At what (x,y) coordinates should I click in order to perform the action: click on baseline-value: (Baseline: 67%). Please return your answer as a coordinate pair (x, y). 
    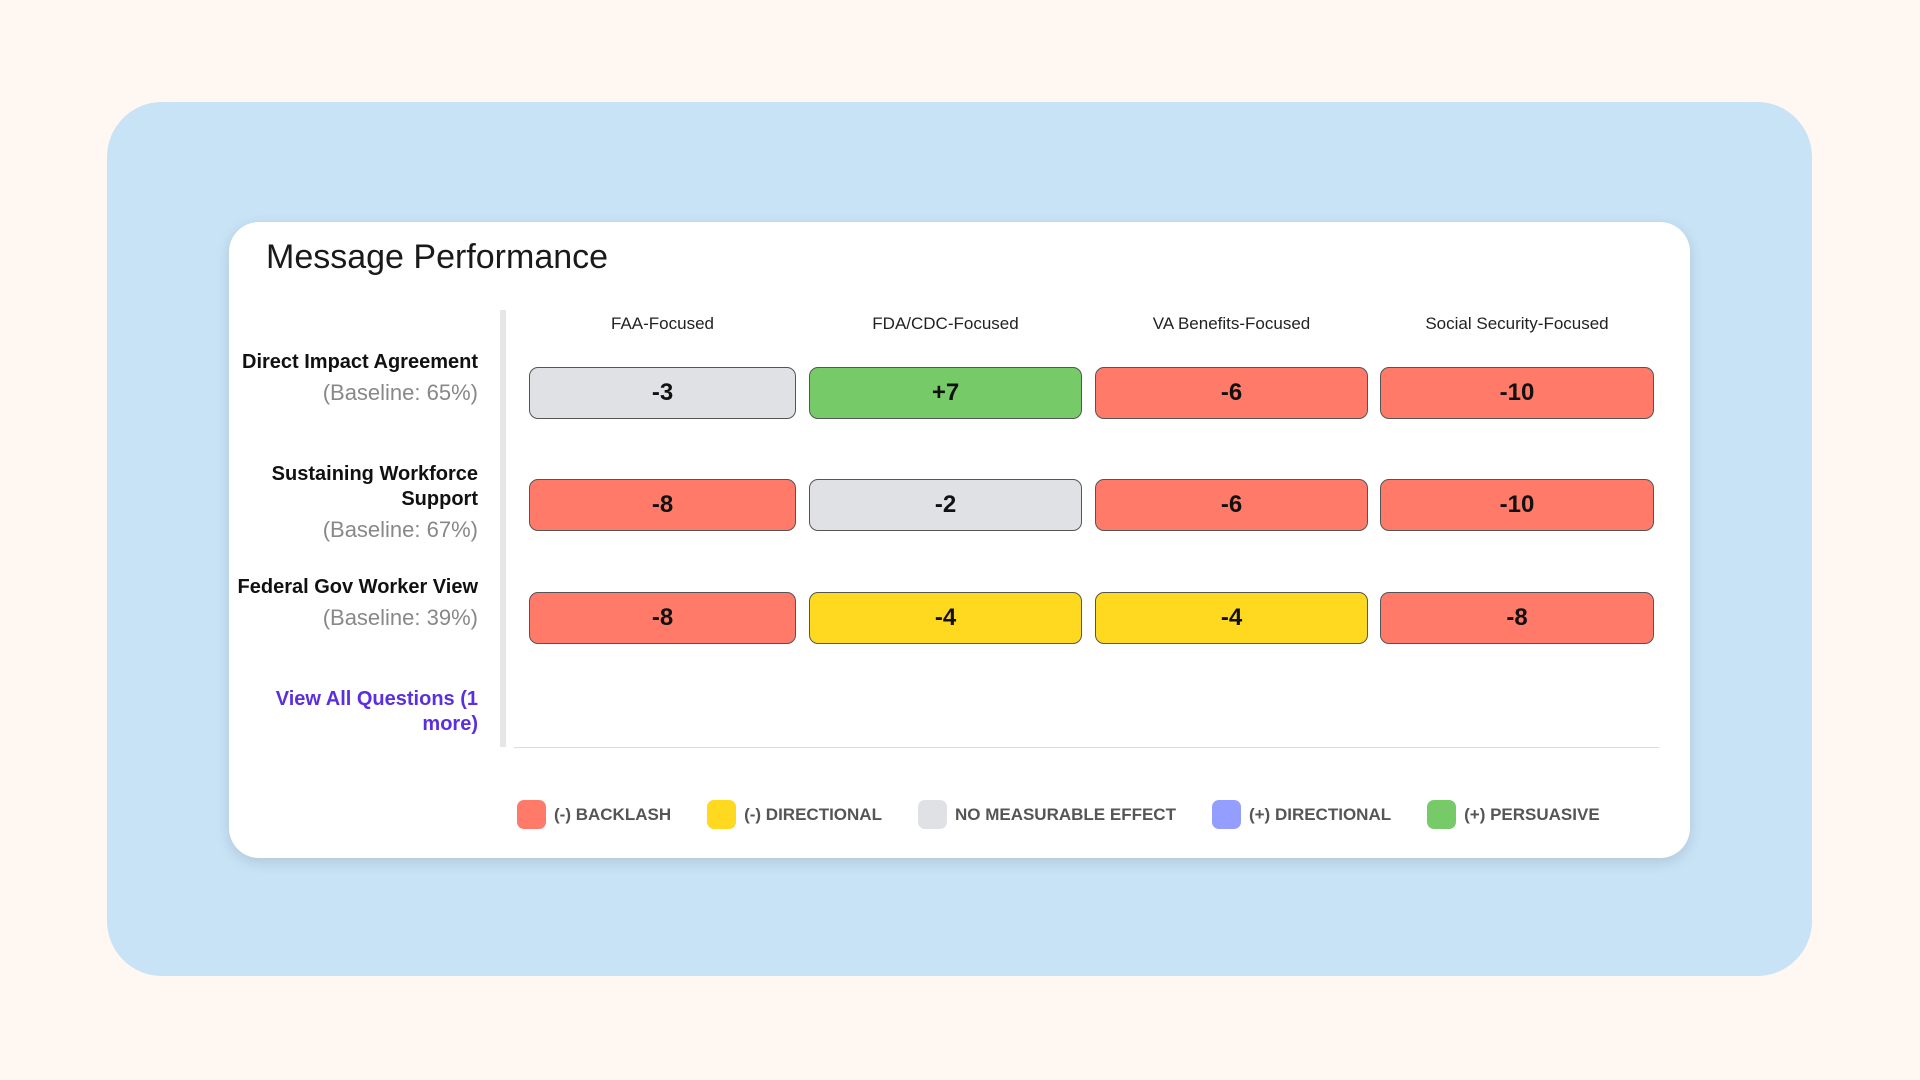
    Looking at the image, I should click on (400, 529).